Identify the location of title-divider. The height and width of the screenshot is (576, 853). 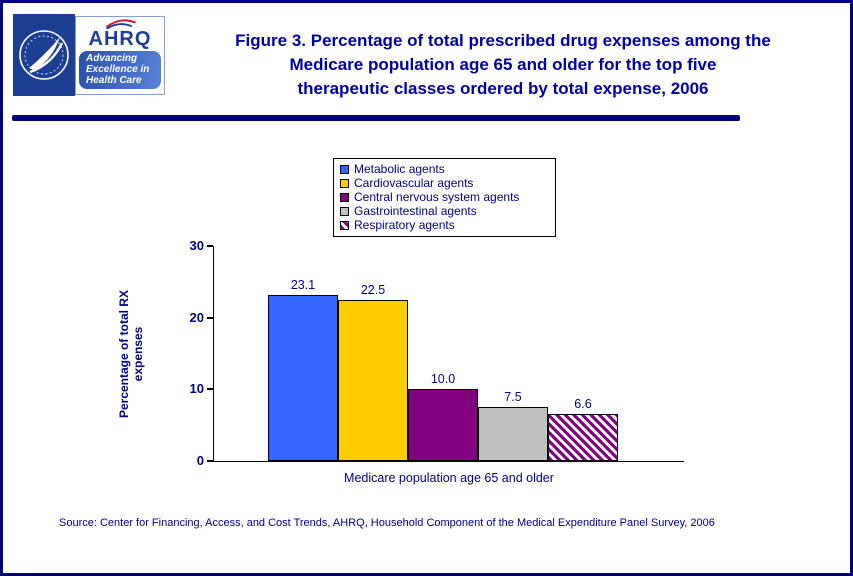
(376, 118).